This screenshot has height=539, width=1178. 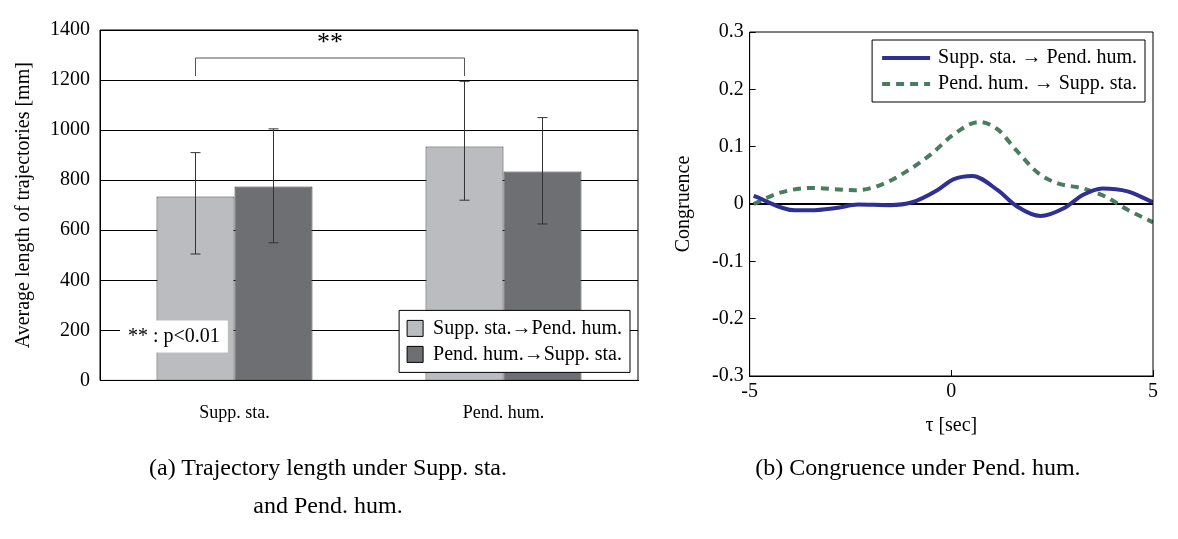 I want to click on annotation: **, so click(x=329, y=41).